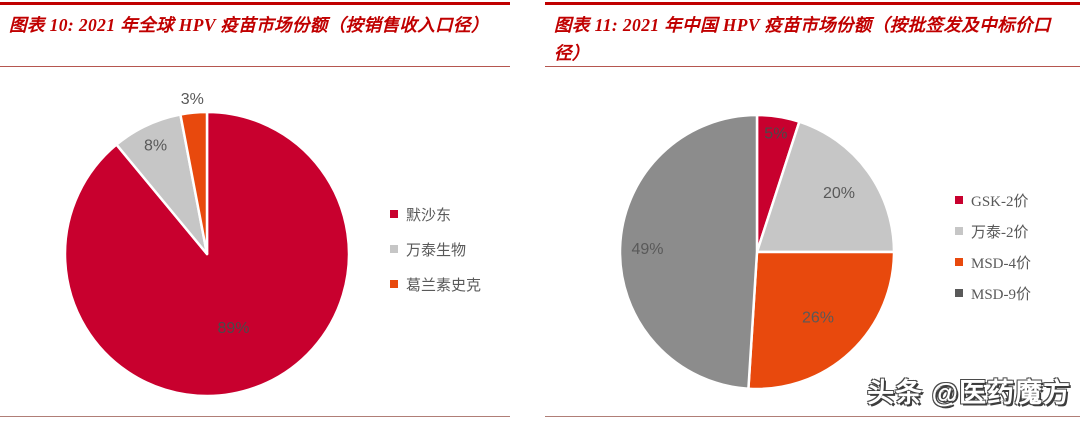 The width and height of the screenshot is (1080, 426). Describe the element at coordinates (969, 393) in the screenshot. I see `watermark-toutiao-yiyaomofang: 头条 @医药魔方` at that location.